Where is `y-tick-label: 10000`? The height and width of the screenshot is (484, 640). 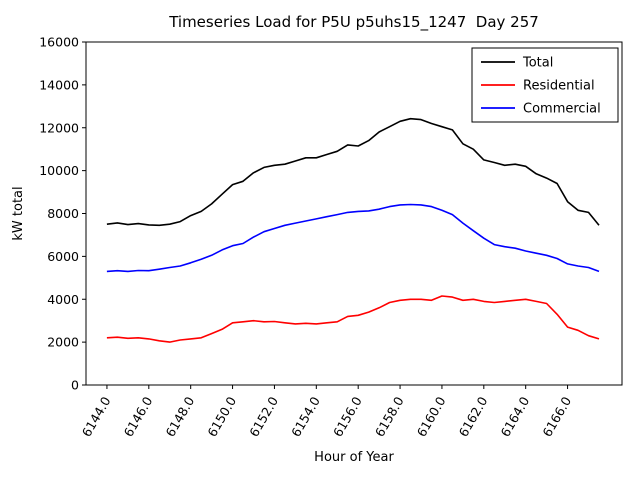
y-tick-label: 10000 is located at coordinates (59, 170).